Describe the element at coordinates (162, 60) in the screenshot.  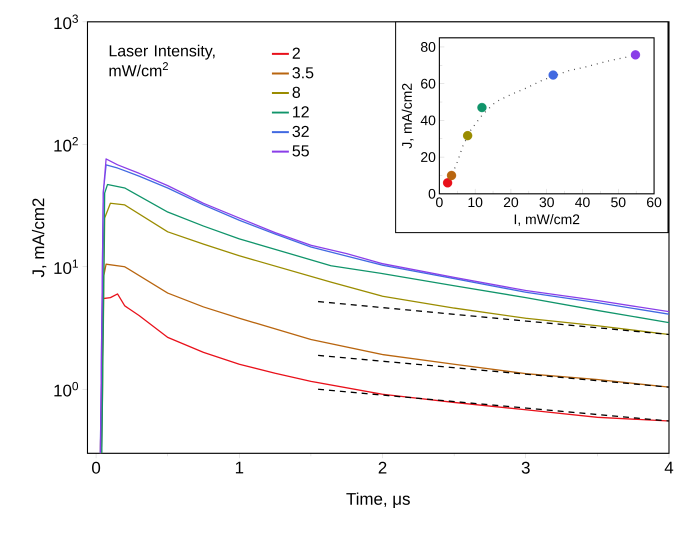
I see `legend-title: Laser Intensity, mW/cm$^{2}$` at that location.